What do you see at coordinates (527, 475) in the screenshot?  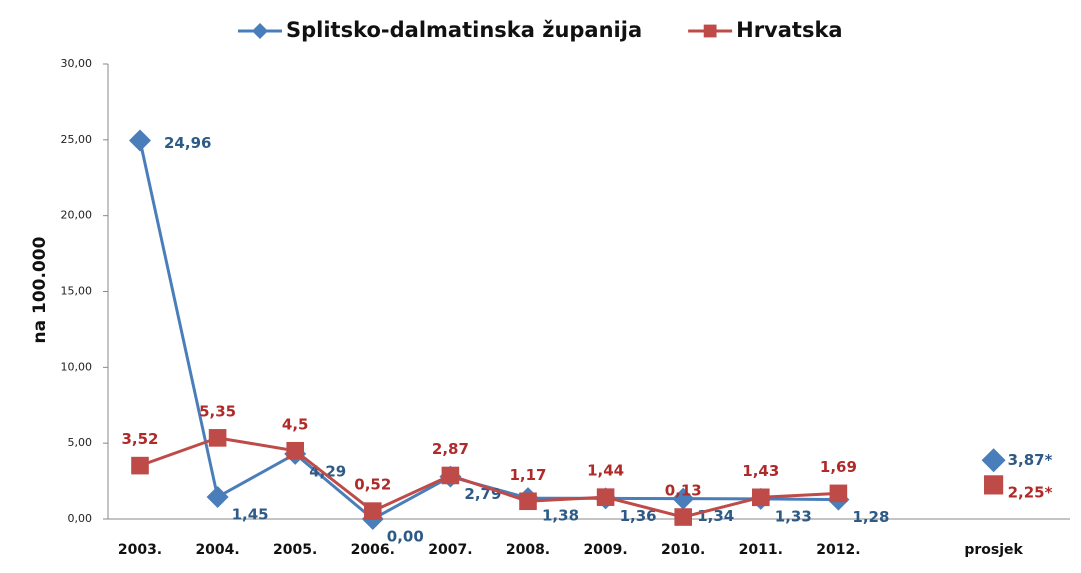 I see `value-label: 1,17` at bounding box center [527, 475].